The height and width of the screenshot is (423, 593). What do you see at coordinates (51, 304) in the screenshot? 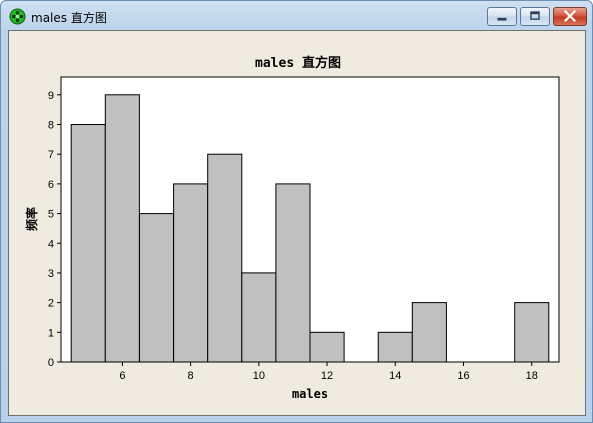
I see `y-tick-label: 2` at bounding box center [51, 304].